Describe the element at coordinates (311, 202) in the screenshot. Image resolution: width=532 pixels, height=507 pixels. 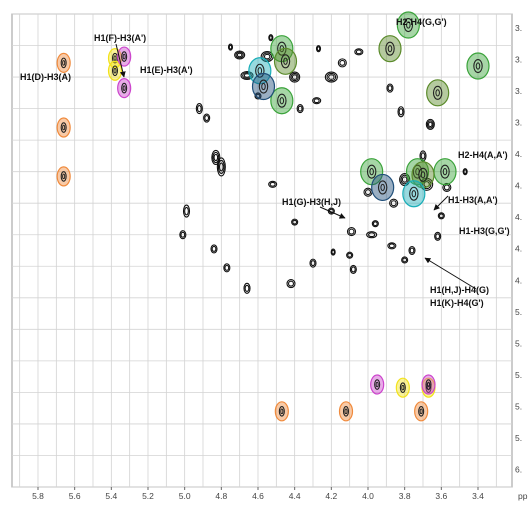
I see `annotation-label: H1(G)-H3(H,J)` at that location.